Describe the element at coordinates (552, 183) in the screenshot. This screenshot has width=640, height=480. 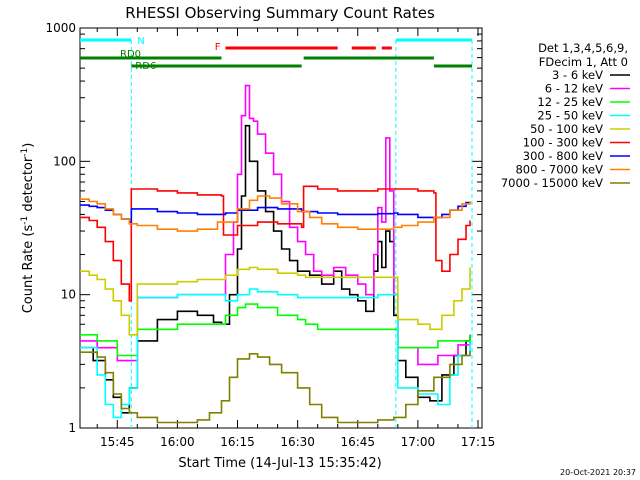
I see `legend-label: 7000 - 15000 keV` at that location.